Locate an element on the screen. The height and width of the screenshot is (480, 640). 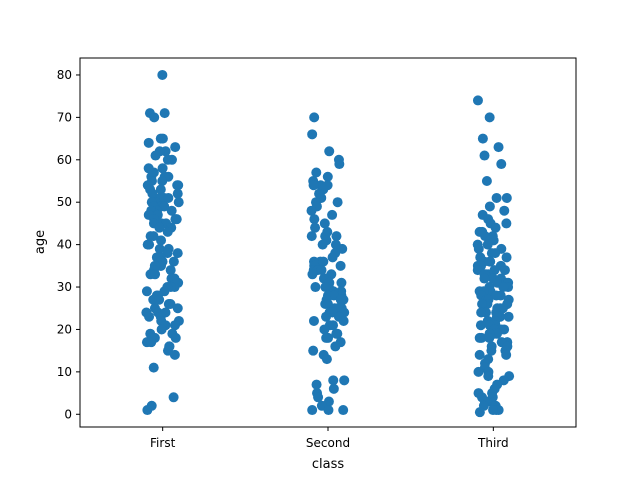
y-axis: 0 10 20 30 40 50 60 70 80 is located at coordinates (68, 244).